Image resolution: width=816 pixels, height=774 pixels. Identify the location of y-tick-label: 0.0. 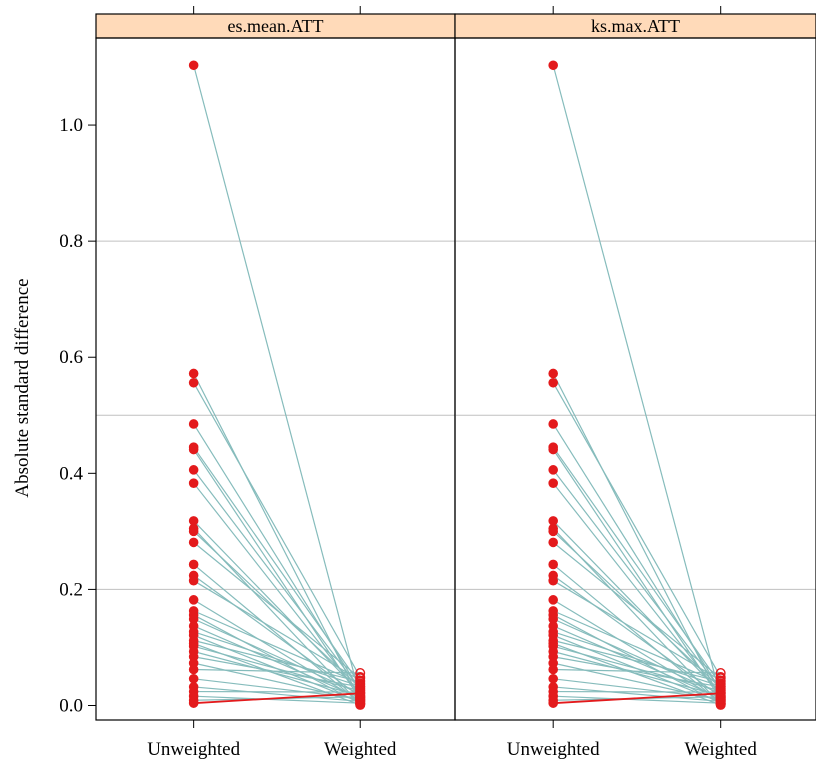
(71, 705).